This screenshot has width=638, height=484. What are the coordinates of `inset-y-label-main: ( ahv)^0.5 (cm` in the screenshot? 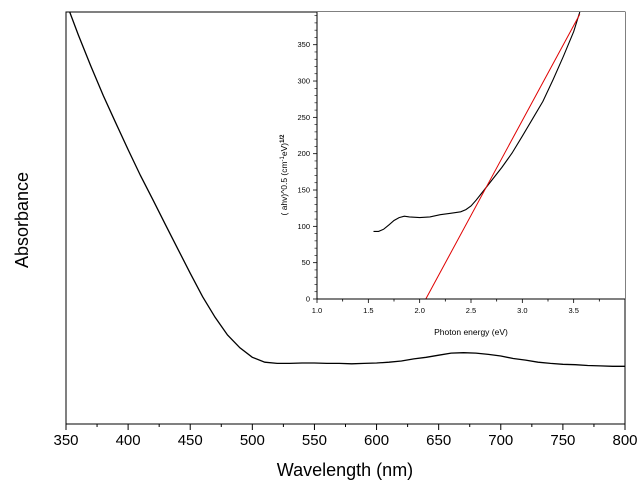 It's located at (284, 188).